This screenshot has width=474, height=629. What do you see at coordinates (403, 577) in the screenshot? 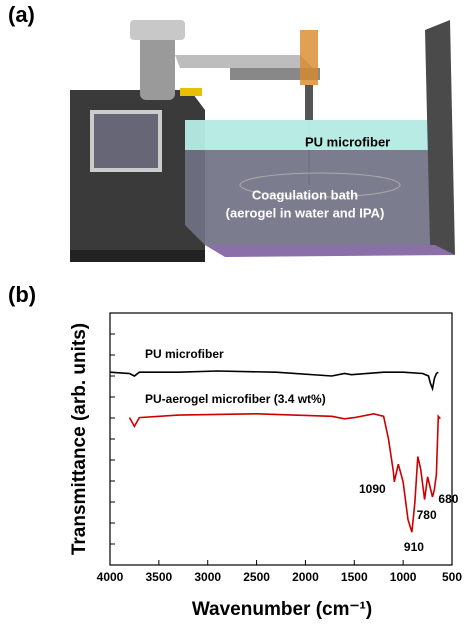
I see `x-tick-label: 1000` at bounding box center [403, 577].